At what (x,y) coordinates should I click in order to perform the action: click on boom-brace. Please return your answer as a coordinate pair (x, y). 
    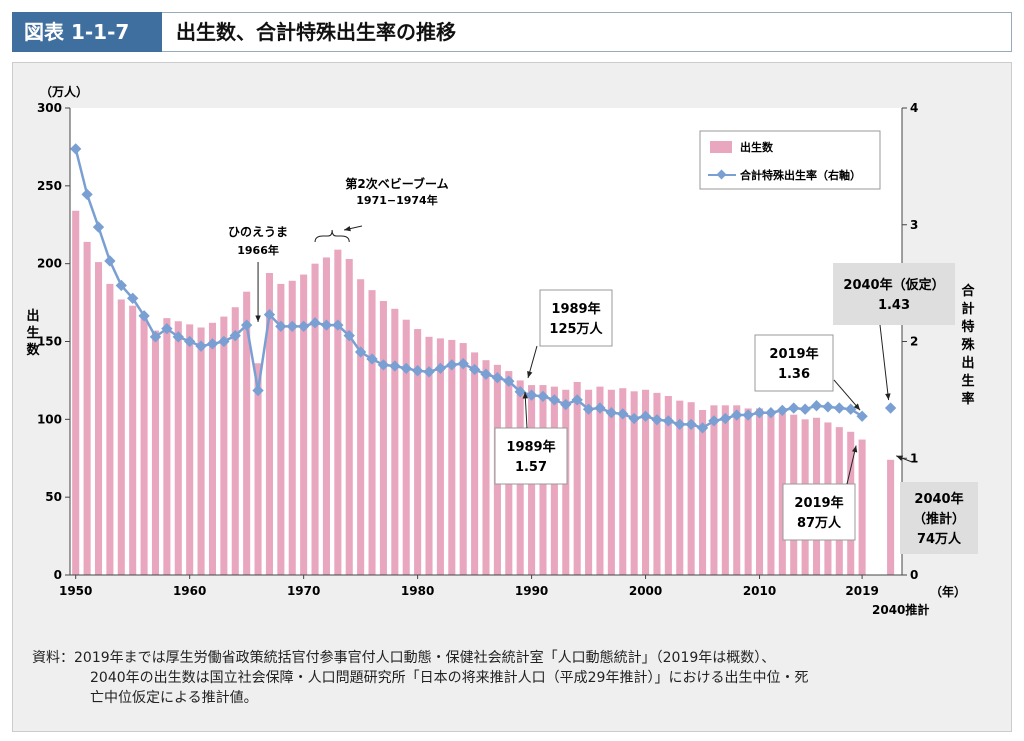
    Looking at the image, I should click on (332, 236).